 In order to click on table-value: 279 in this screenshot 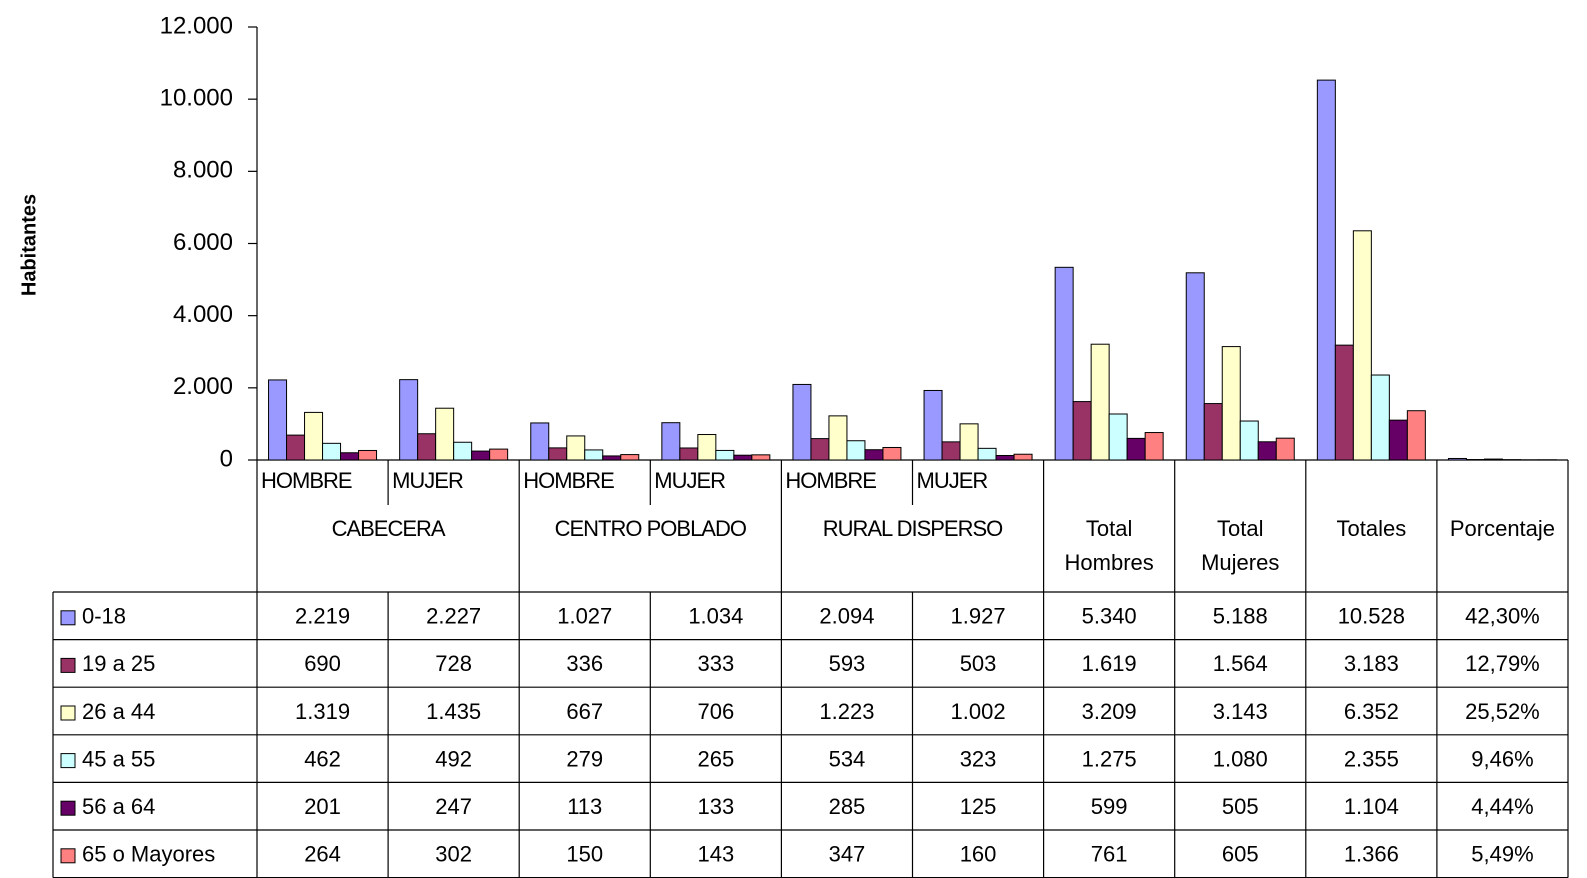, I will do `click(584, 758)`.